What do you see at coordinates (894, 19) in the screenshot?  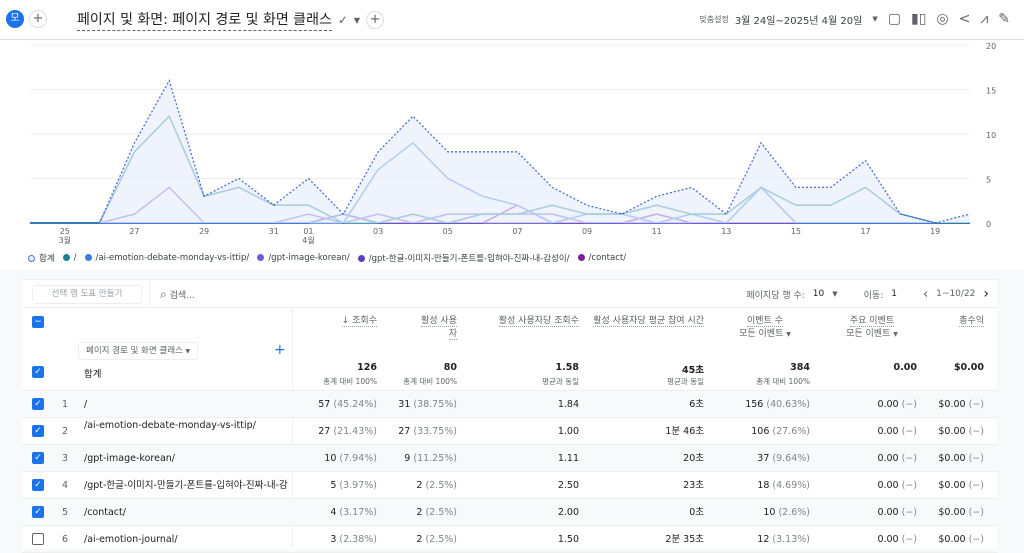 I see `report-icon: ▢` at bounding box center [894, 19].